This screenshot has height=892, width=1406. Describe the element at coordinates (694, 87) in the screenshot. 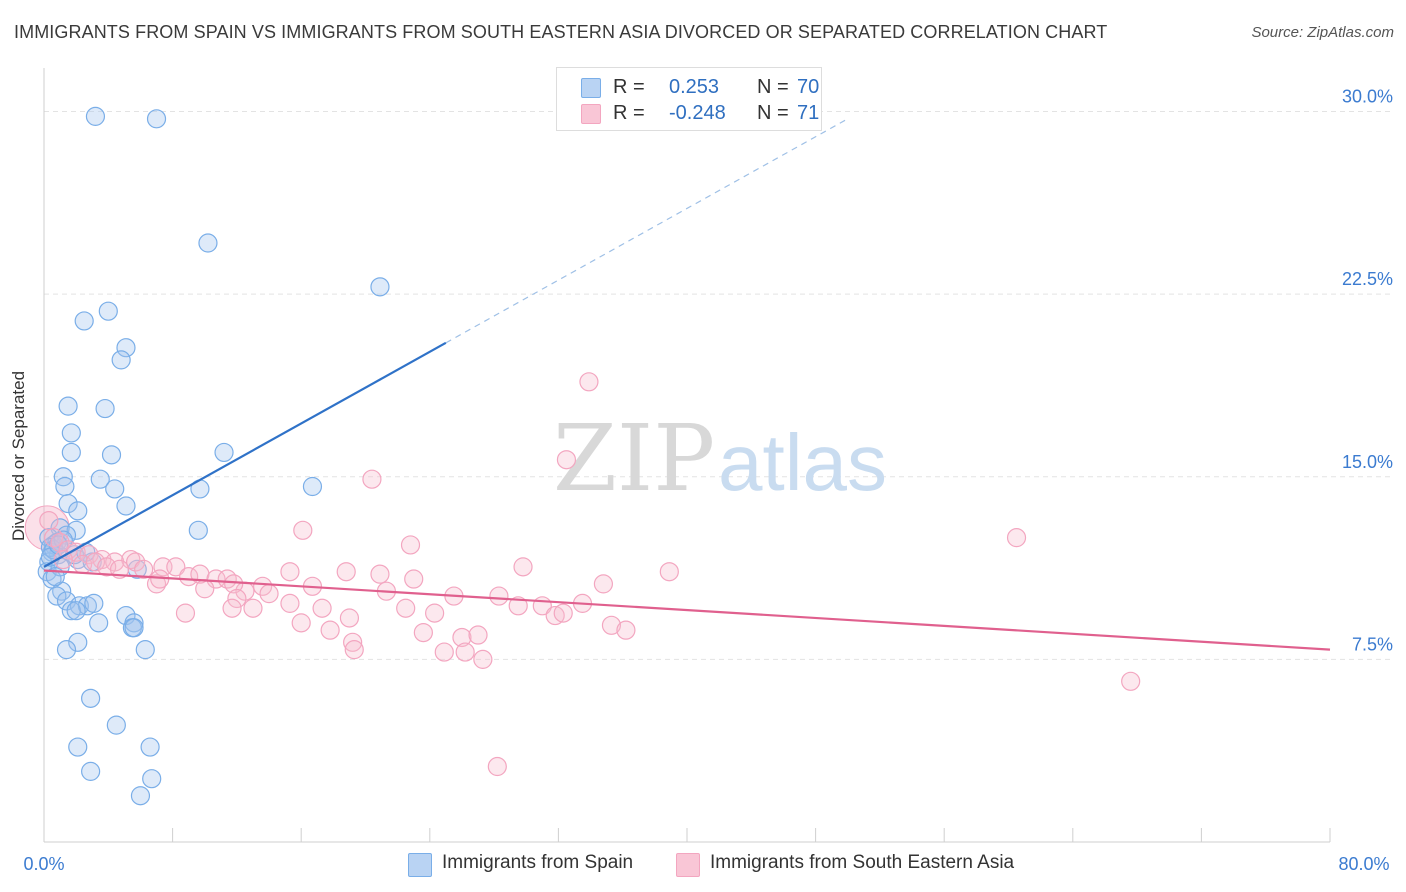

I see `legend-r-value: 0.253` at that location.